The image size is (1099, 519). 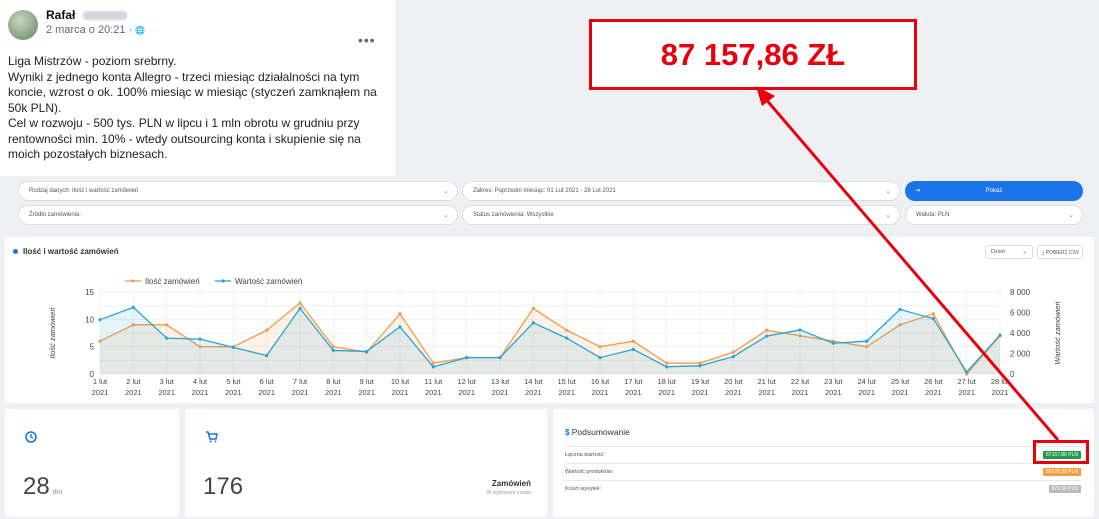 I want to click on x-tick-label: 6 lut, so click(x=267, y=381).